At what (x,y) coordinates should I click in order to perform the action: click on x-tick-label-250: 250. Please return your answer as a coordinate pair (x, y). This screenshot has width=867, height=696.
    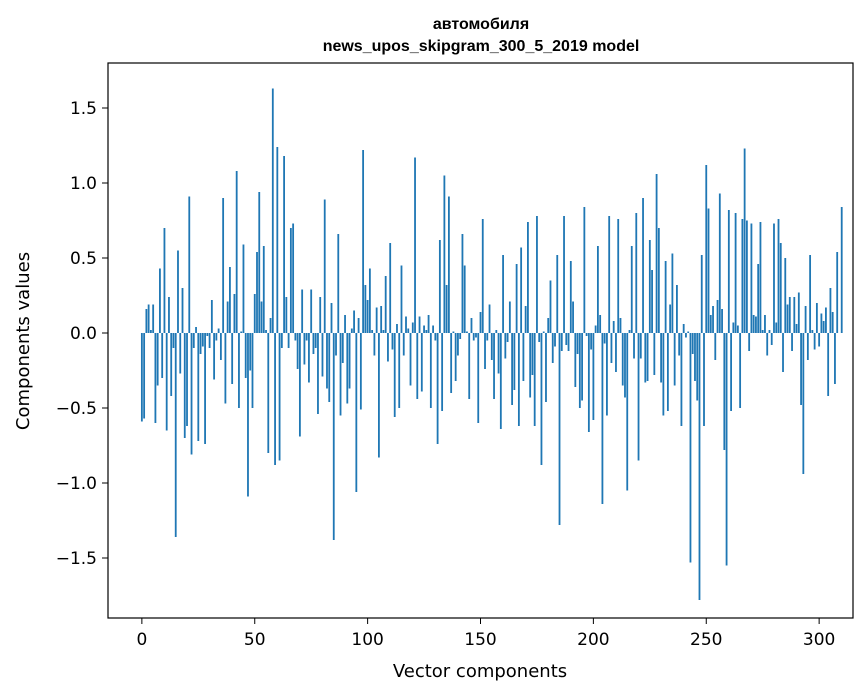
    Looking at the image, I should click on (706, 640).